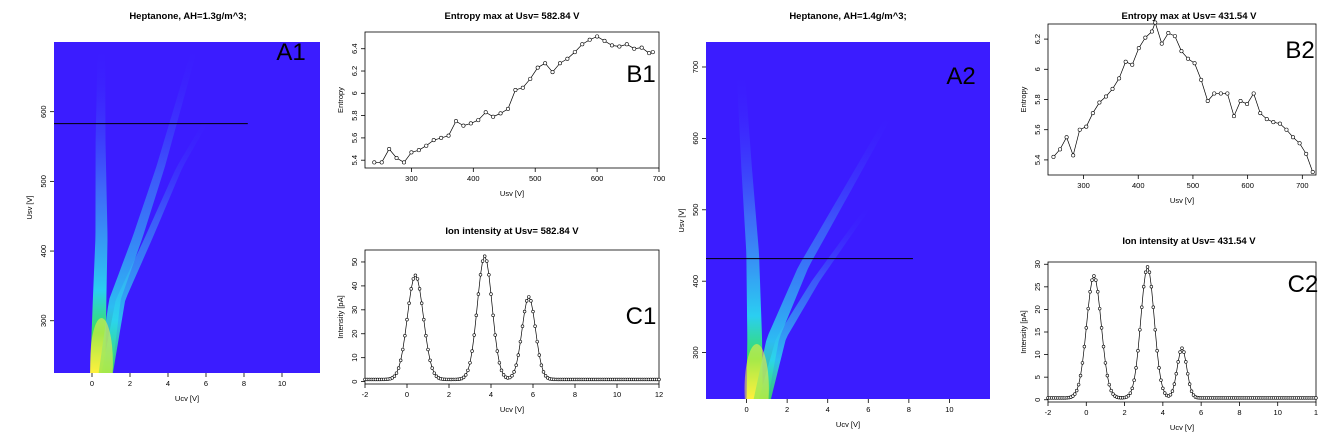  Describe the element at coordinates (1023, 99) in the screenshot. I see `y-axis-label: Entropy` at that location.